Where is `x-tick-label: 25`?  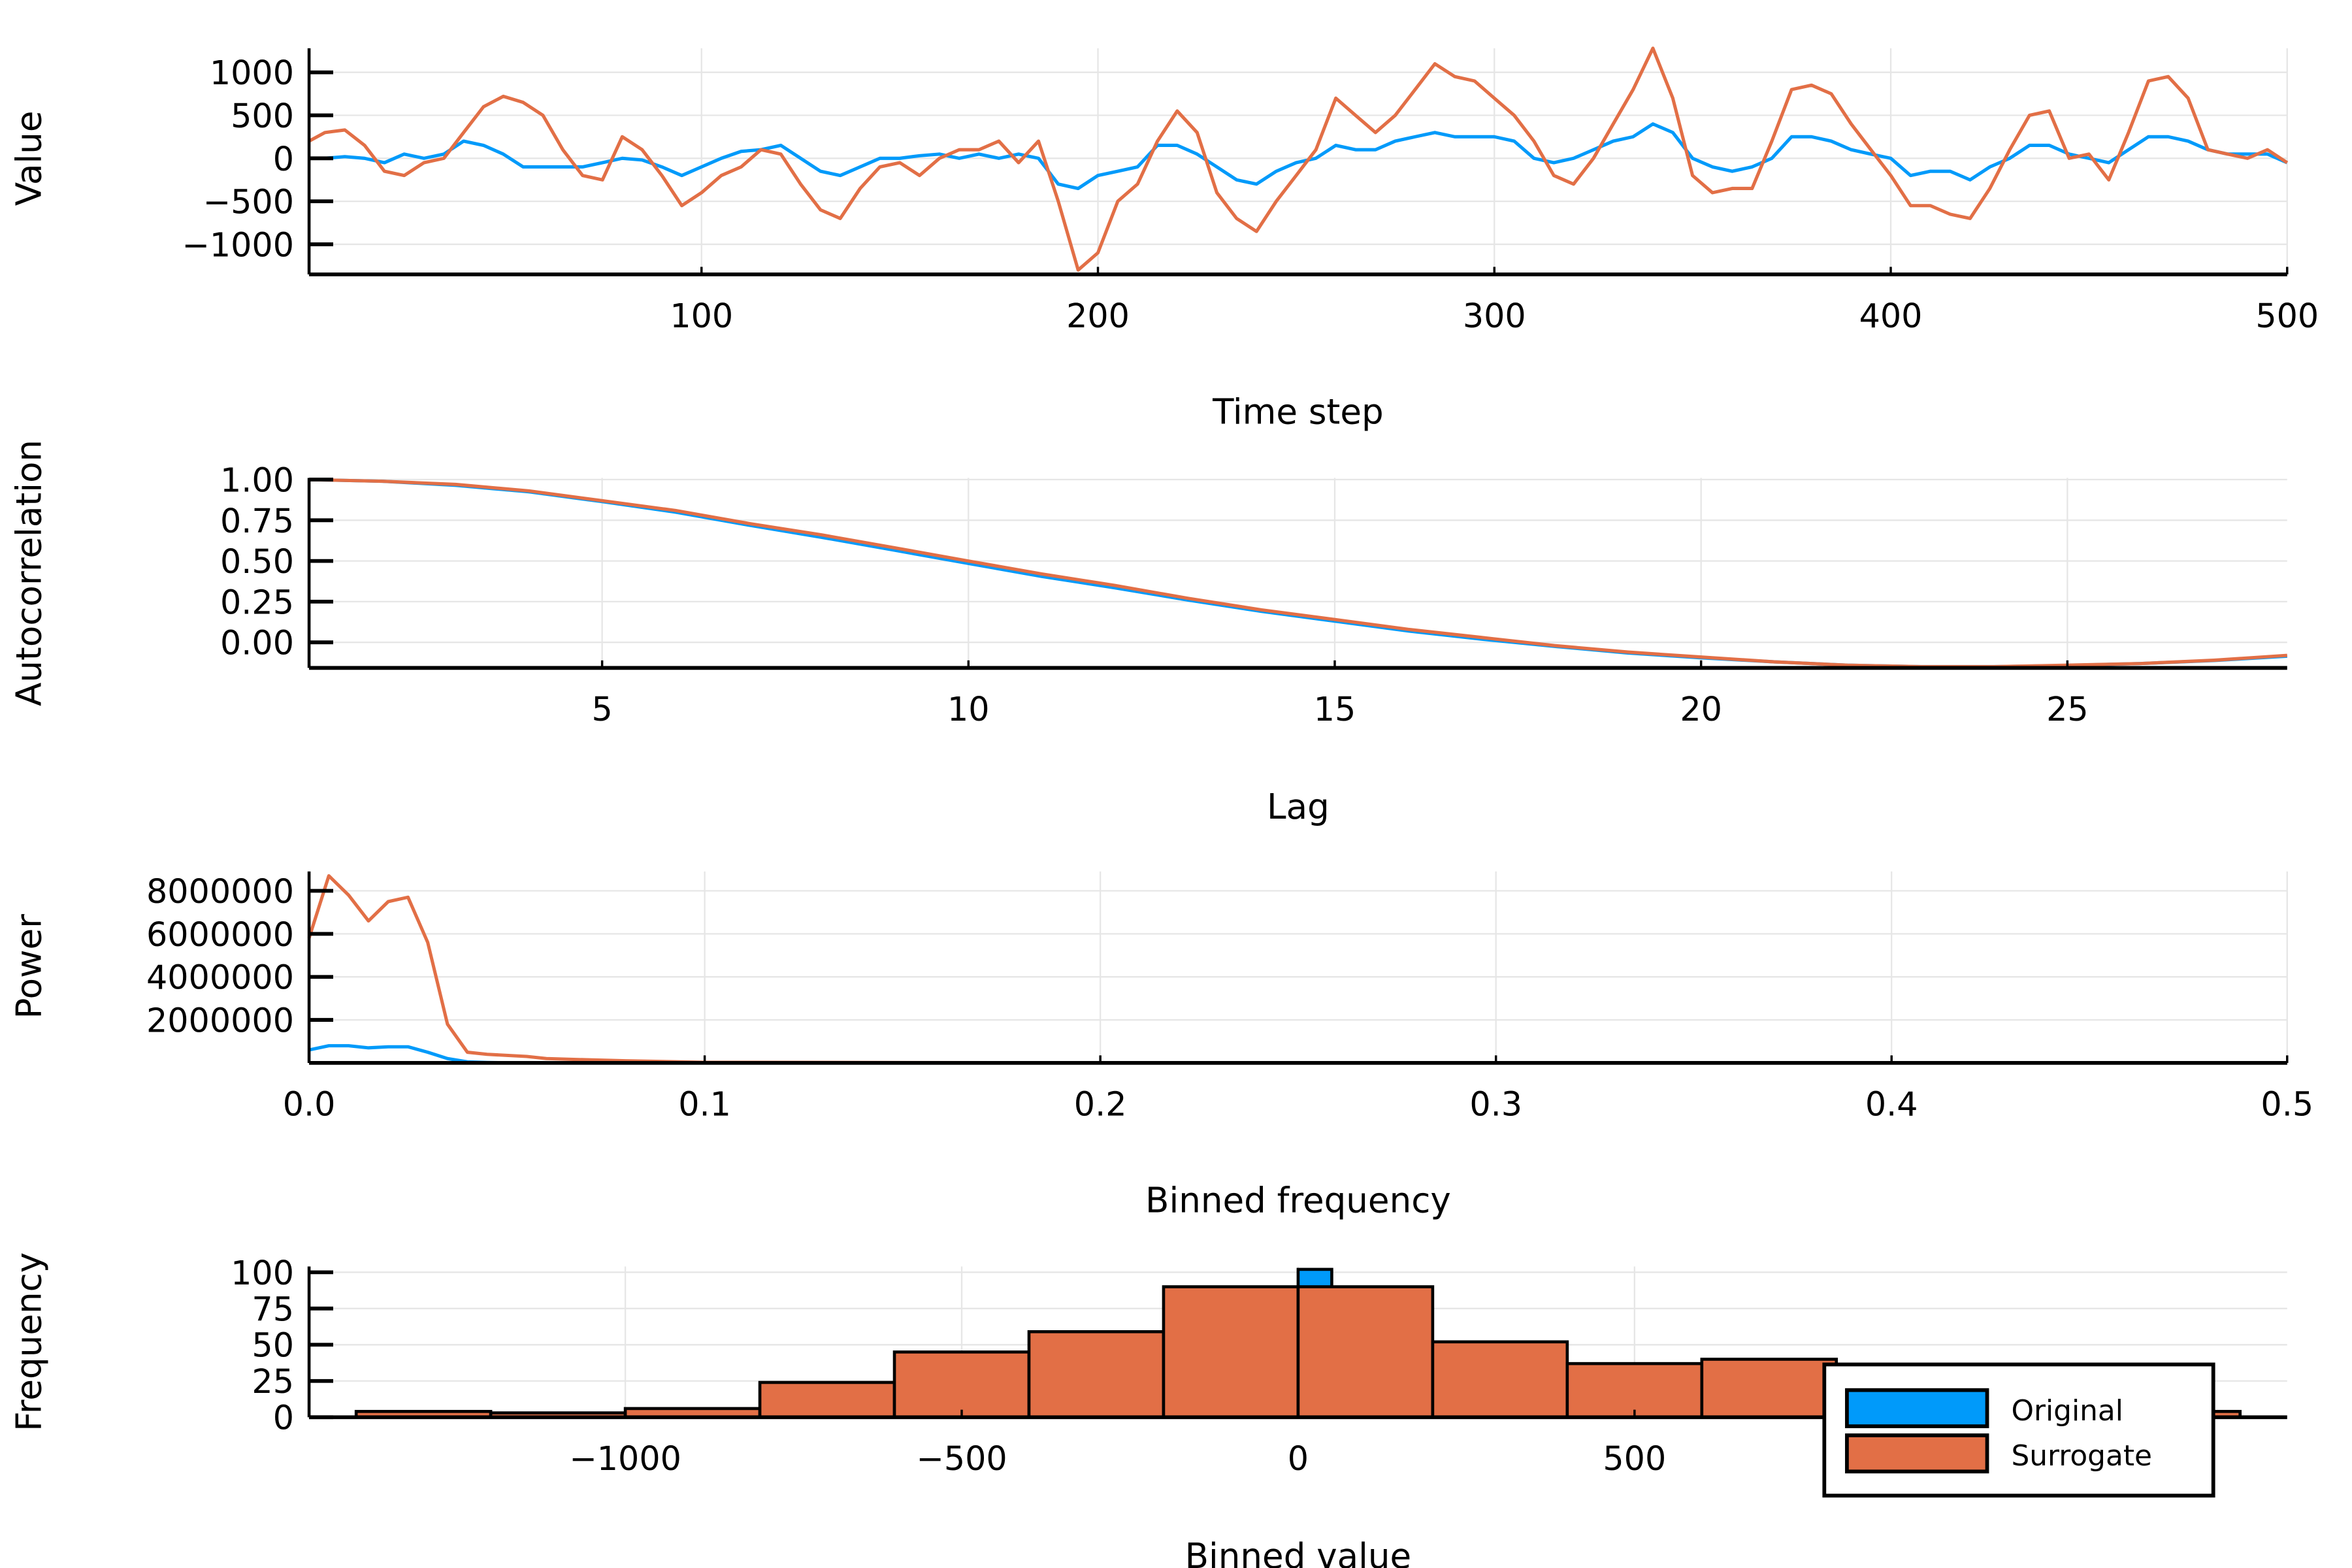 x-tick-label: 25 is located at coordinates (2067, 709).